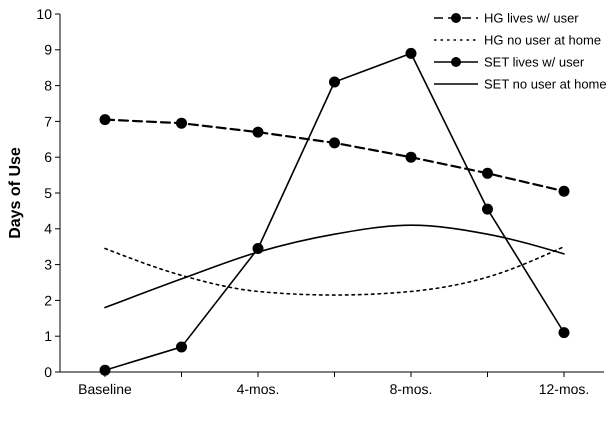  Describe the element at coordinates (564, 389) in the screenshot. I see `x-tick-label: 12-mos.` at that location.